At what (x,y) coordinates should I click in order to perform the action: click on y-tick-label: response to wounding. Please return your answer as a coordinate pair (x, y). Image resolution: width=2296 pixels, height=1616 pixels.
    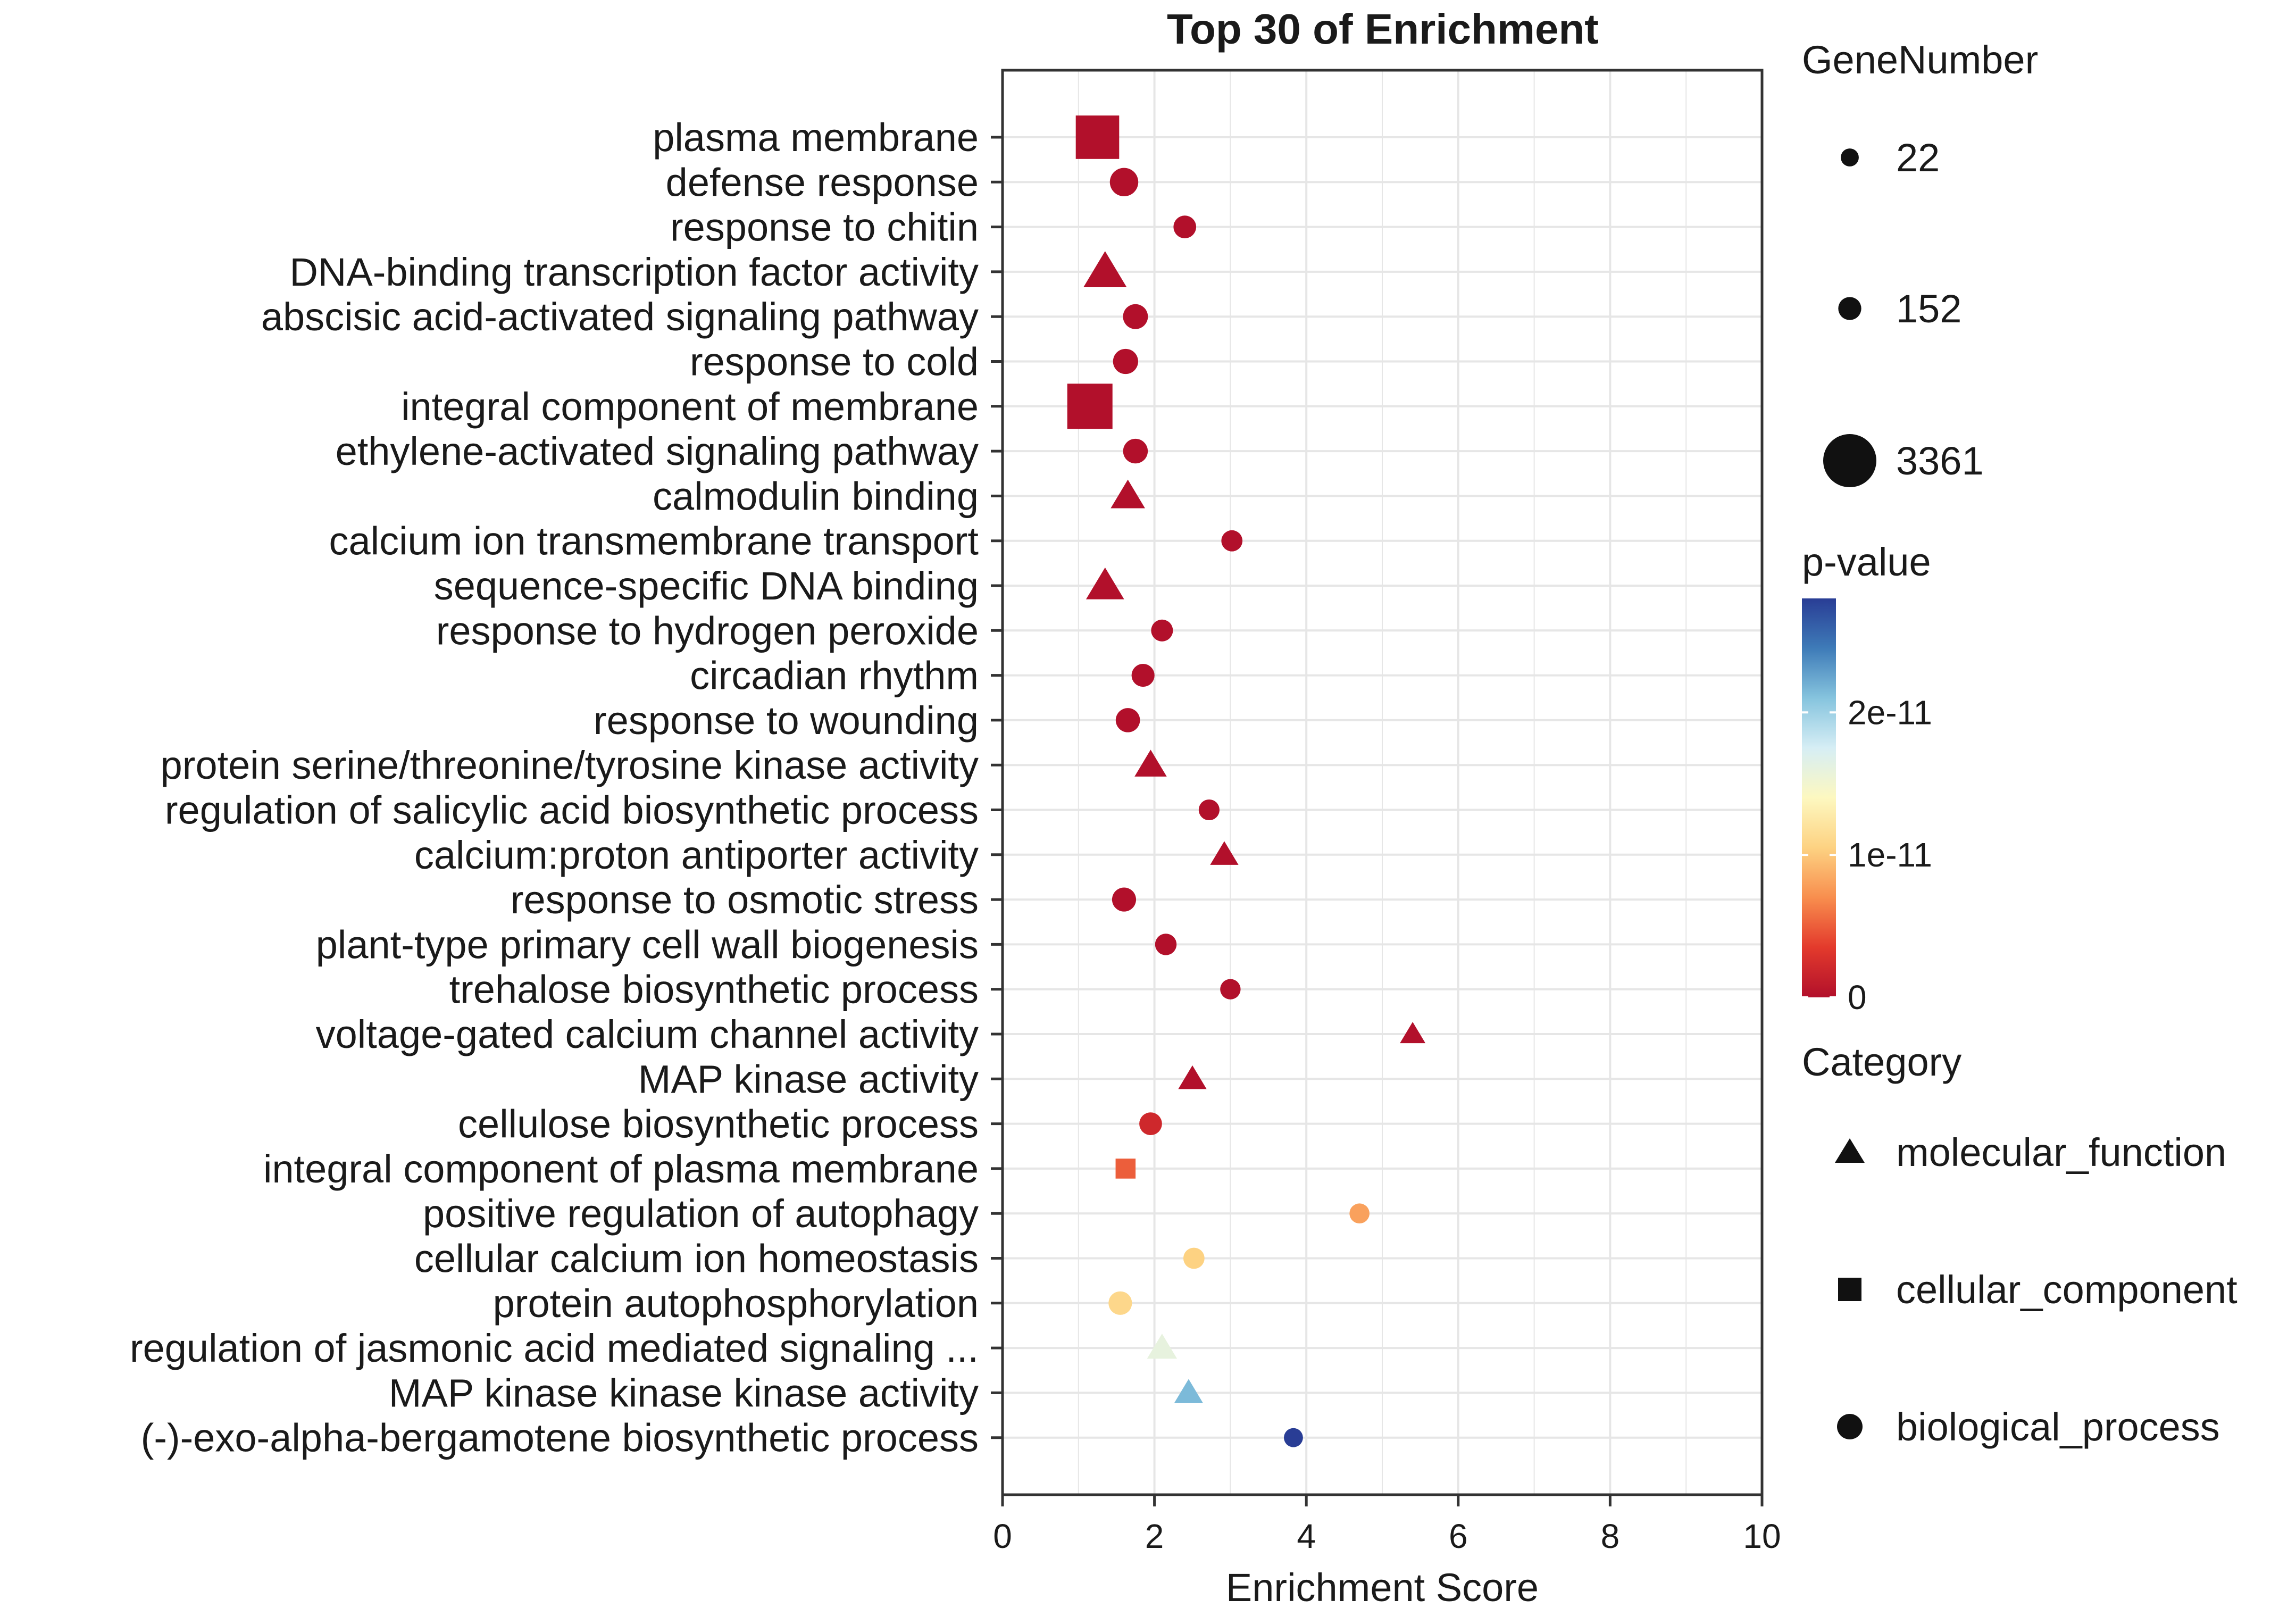
    Looking at the image, I should click on (787, 721).